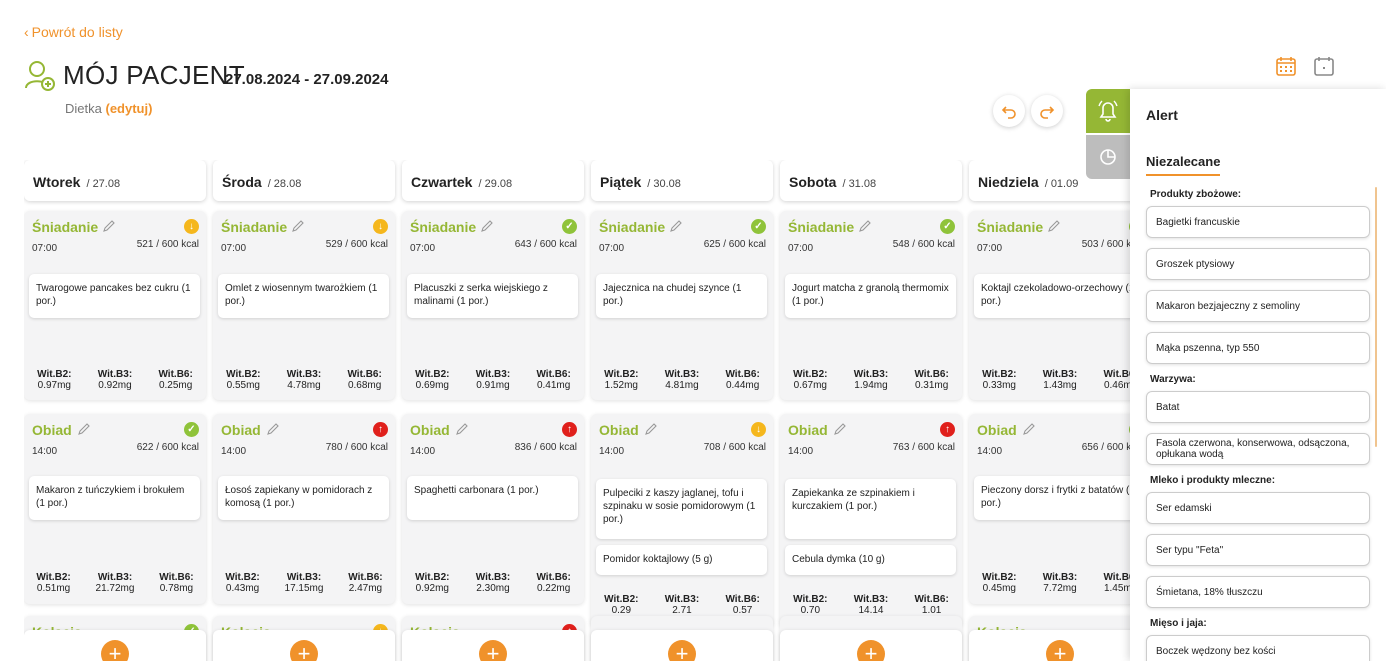  Describe the element at coordinates (1258, 550) in the screenshot. I see `product-item: Ser typu "Feta"` at that location.